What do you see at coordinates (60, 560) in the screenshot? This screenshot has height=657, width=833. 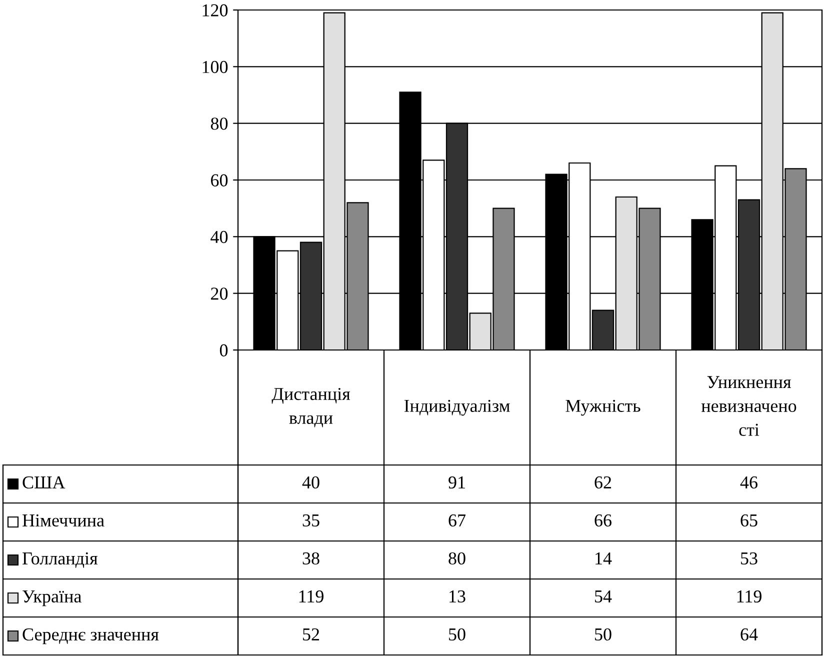 I see `legend-label: Голландія` at bounding box center [60, 560].